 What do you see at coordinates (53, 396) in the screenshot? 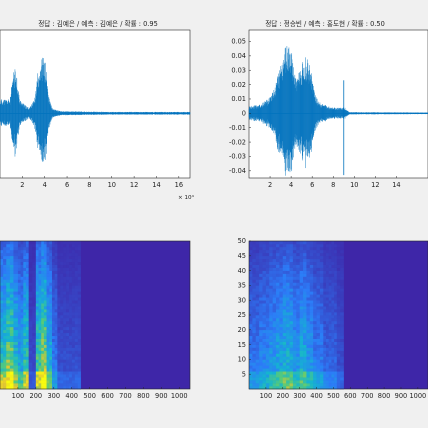
I see `spectrogram-x-tick-label: 300` at bounding box center [53, 396].